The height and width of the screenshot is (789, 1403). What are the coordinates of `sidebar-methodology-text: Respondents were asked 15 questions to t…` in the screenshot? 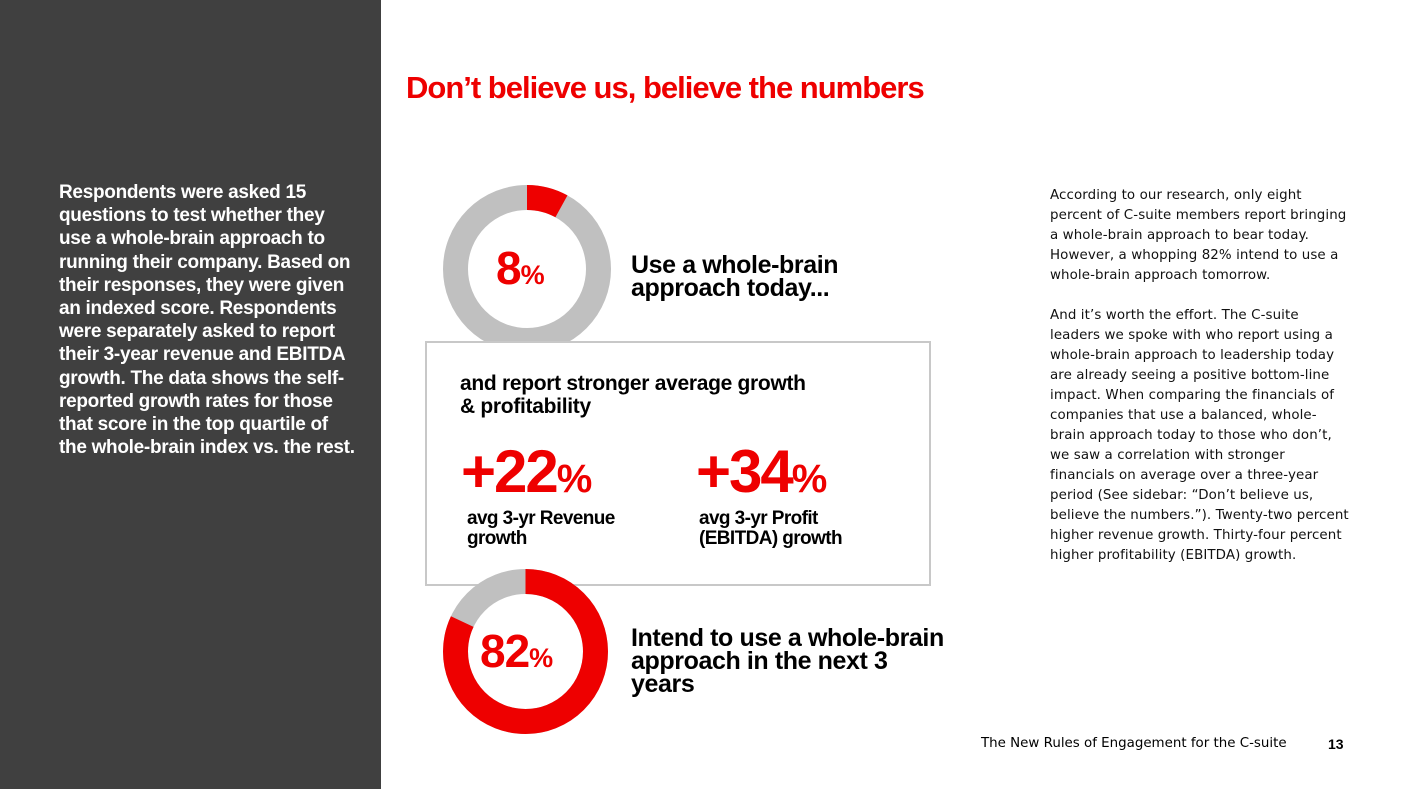 It's located at (207, 320).